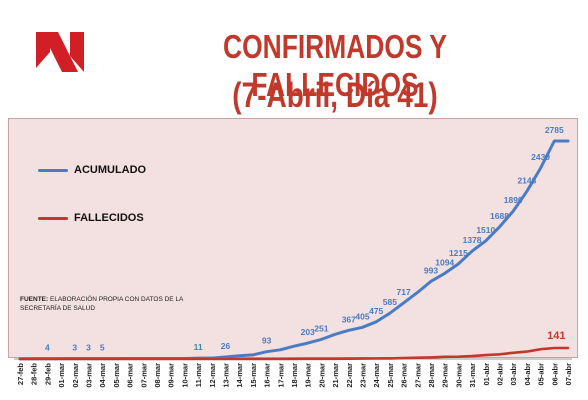  What do you see at coordinates (556, 336) in the screenshot?
I see `data-label-deaths: 141` at bounding box center [556, 336].